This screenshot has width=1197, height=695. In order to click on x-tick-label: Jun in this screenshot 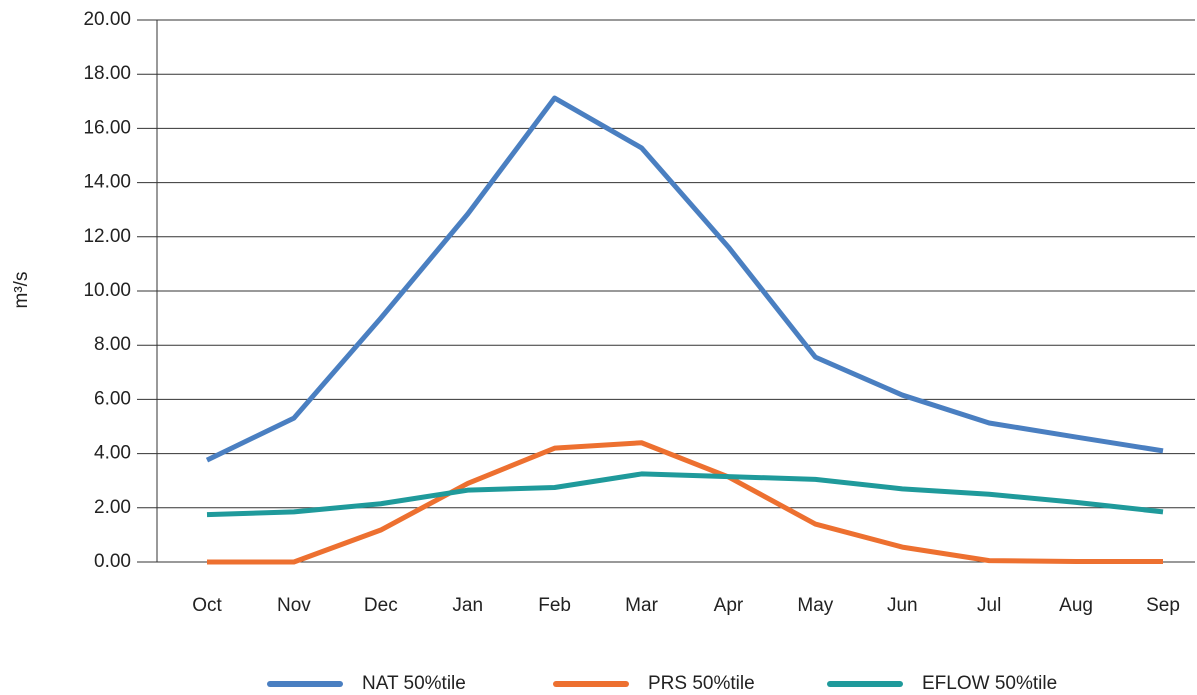, I will do `click(902, 605)`.